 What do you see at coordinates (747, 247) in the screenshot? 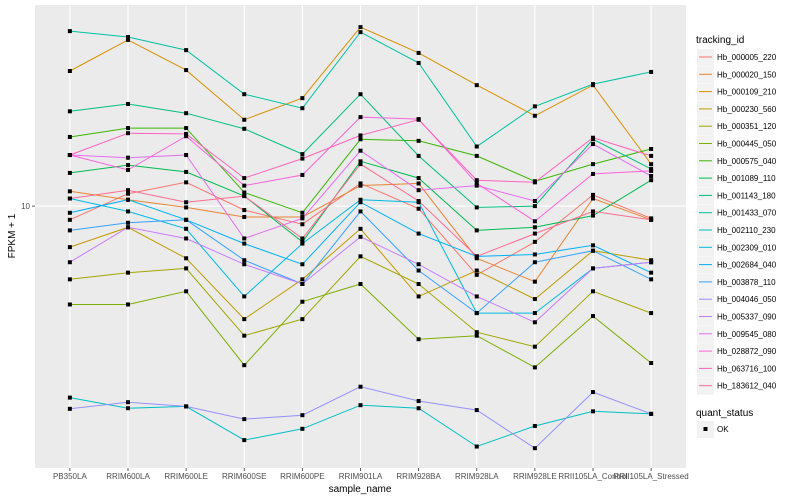
I see `legend-label: Hb_002309_010` at bounding box center [747, 247].